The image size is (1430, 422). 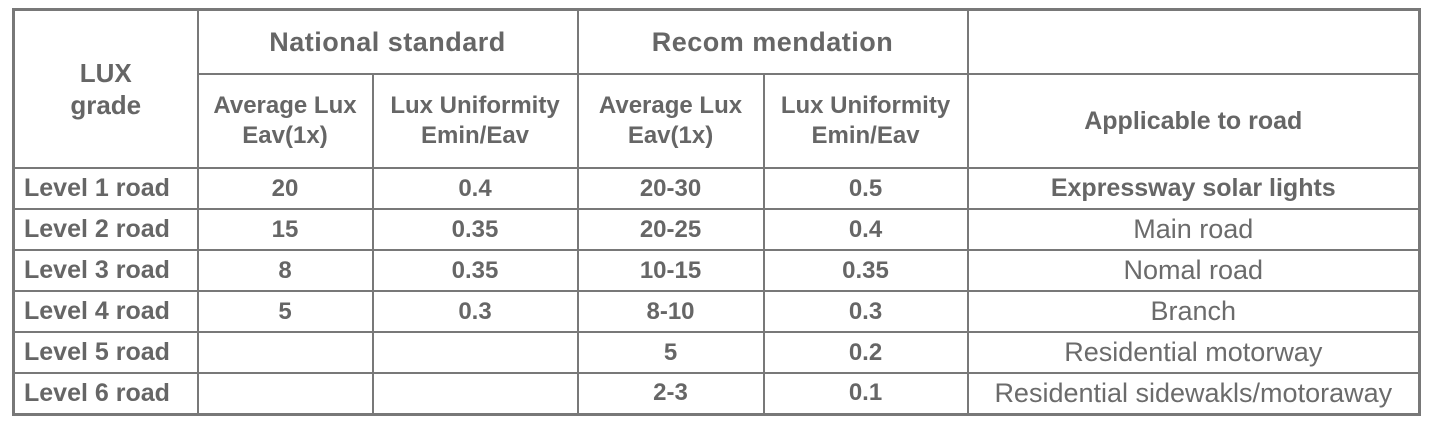 I want to click on cell-applicable-road: Branch, so click(x=1193, y=311).